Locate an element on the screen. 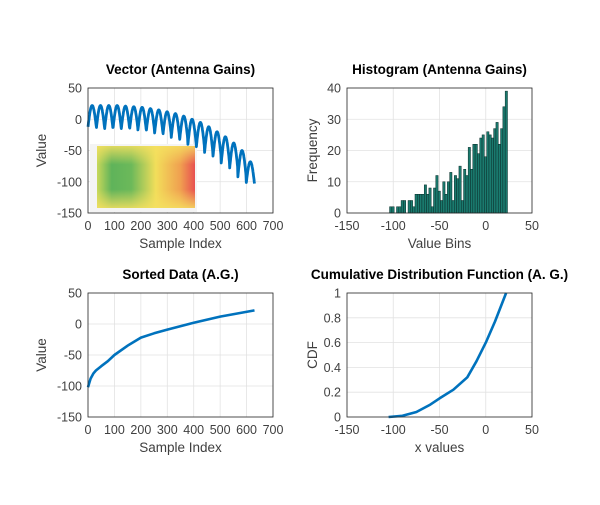  x-tick-label: 300 is located at coordinates (167, 226).